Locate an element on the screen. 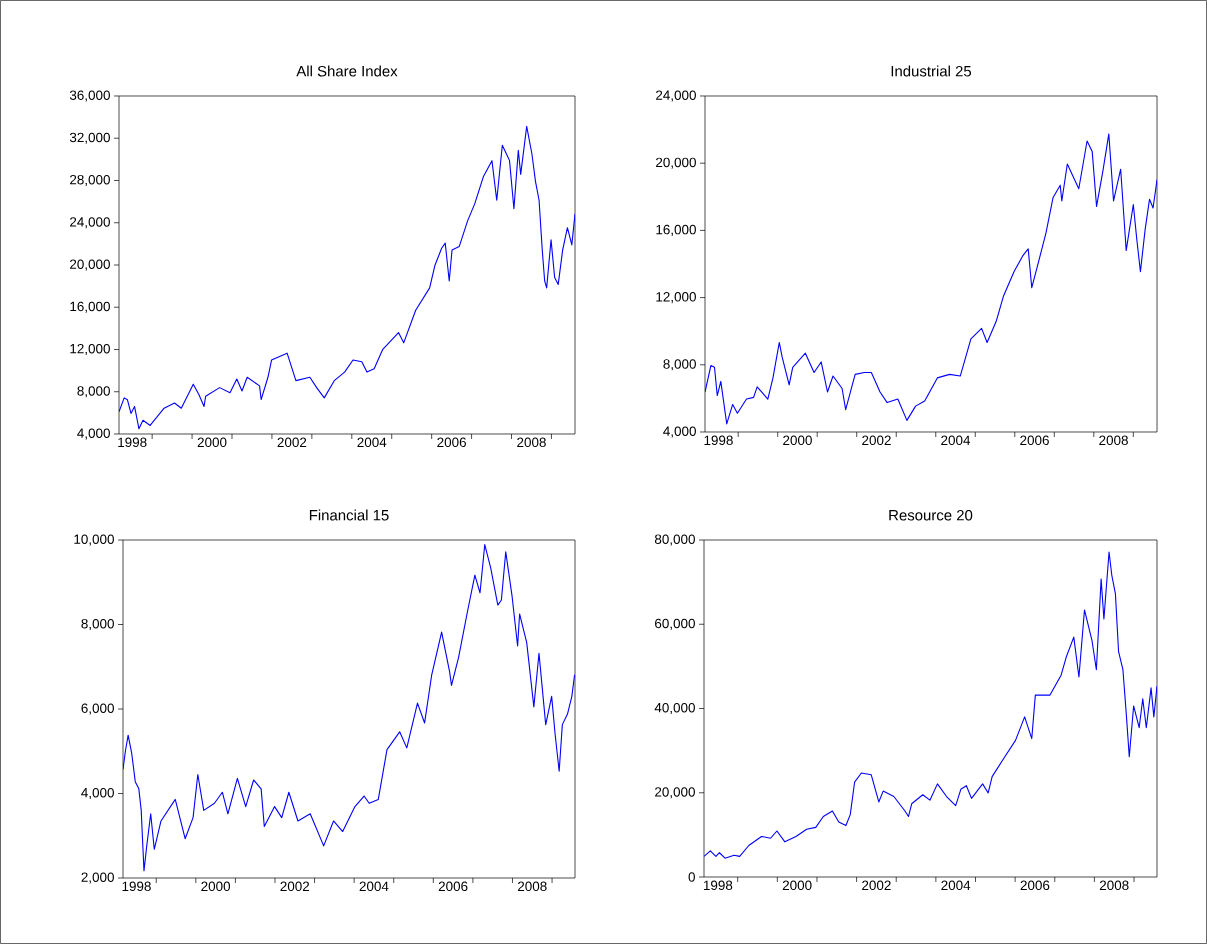  y-tick-label: 2,000 is located at coordinates (97, 878).